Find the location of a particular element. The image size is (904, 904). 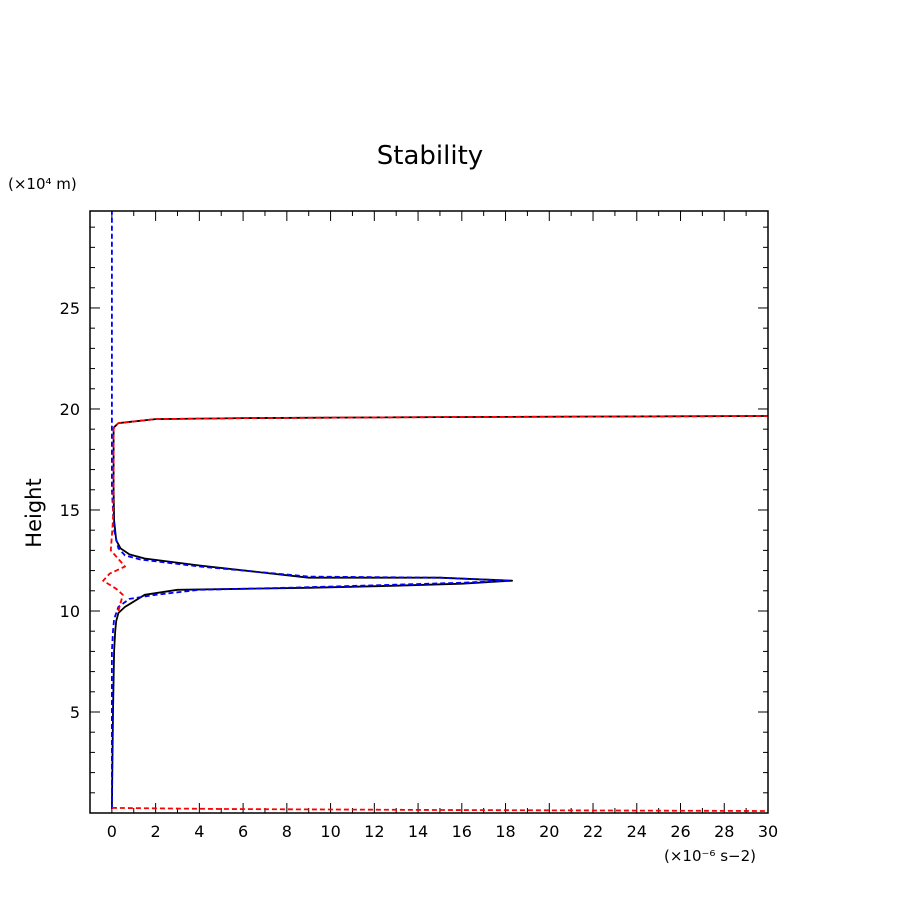

x-tick-label: 14 is located at coordinates (418, 831).